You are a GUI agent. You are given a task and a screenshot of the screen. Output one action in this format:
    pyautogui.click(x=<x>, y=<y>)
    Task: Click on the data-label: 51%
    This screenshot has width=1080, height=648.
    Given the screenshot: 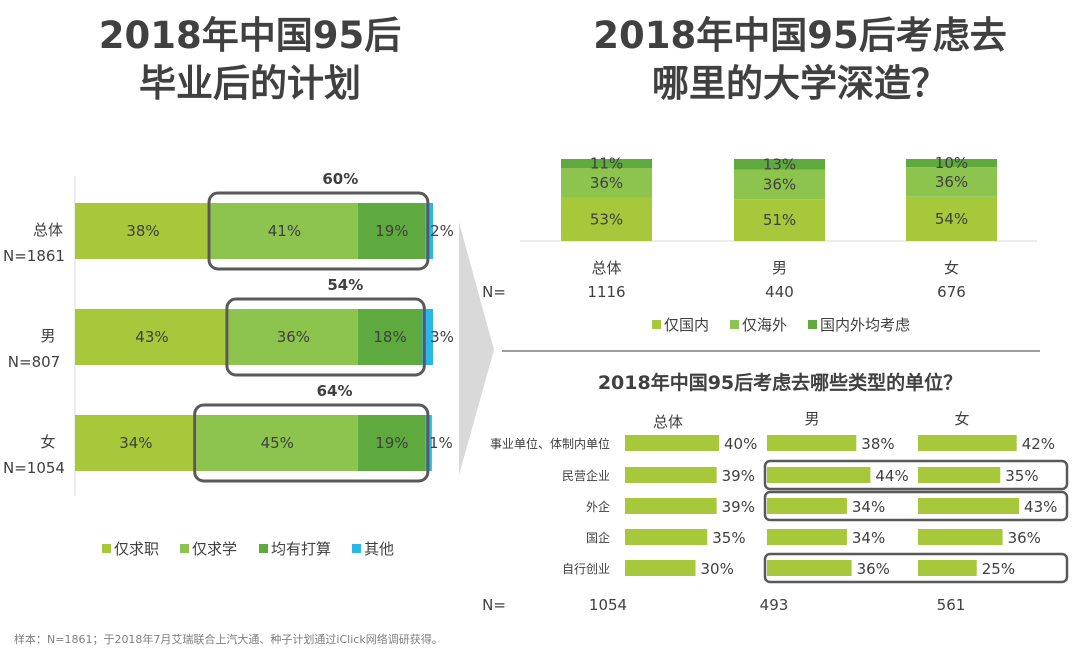 What is the action you would take?
    pyautogui.click(x=779, y=220)
    